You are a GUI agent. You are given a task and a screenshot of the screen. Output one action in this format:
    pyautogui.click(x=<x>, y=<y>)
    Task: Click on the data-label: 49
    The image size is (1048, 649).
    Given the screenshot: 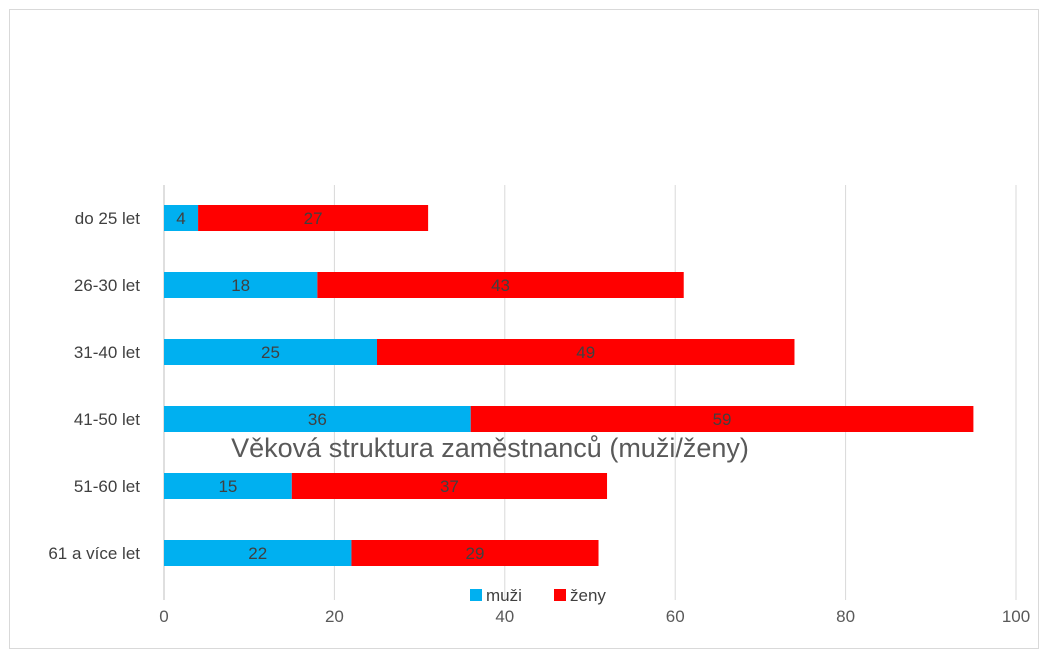 What is the action you would take?
    pyautogui.click(x=585, y=352)
    